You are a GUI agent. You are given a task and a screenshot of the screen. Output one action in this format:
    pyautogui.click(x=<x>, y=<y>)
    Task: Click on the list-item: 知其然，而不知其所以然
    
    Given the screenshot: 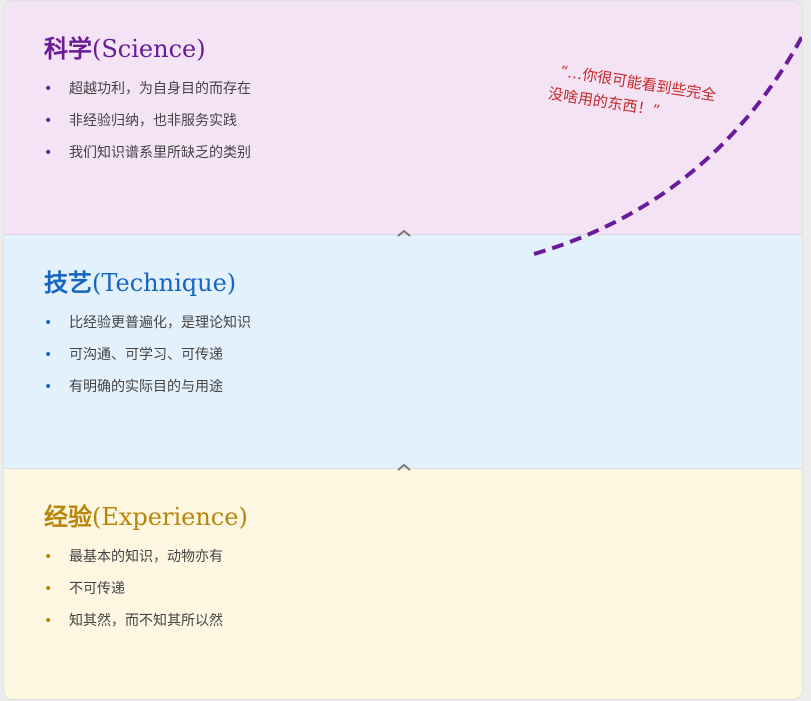 What is the action you would take?
    pyautogui.click(x=423, y=621)
    